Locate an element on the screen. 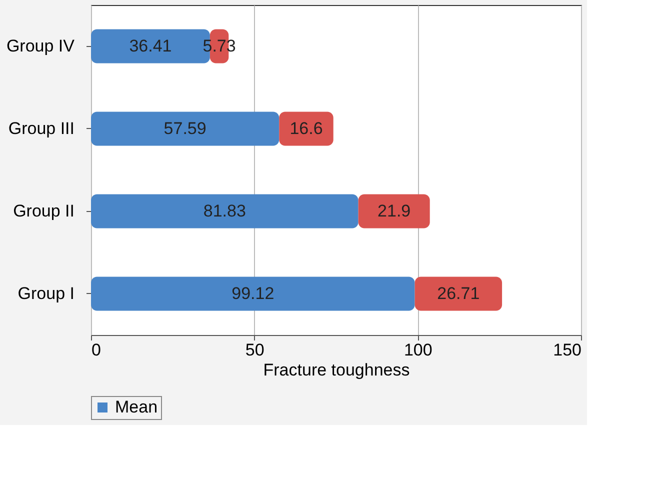 This screenshot has width=648, height=491. data-label: 26.71 is located at coordinates (458, 293).